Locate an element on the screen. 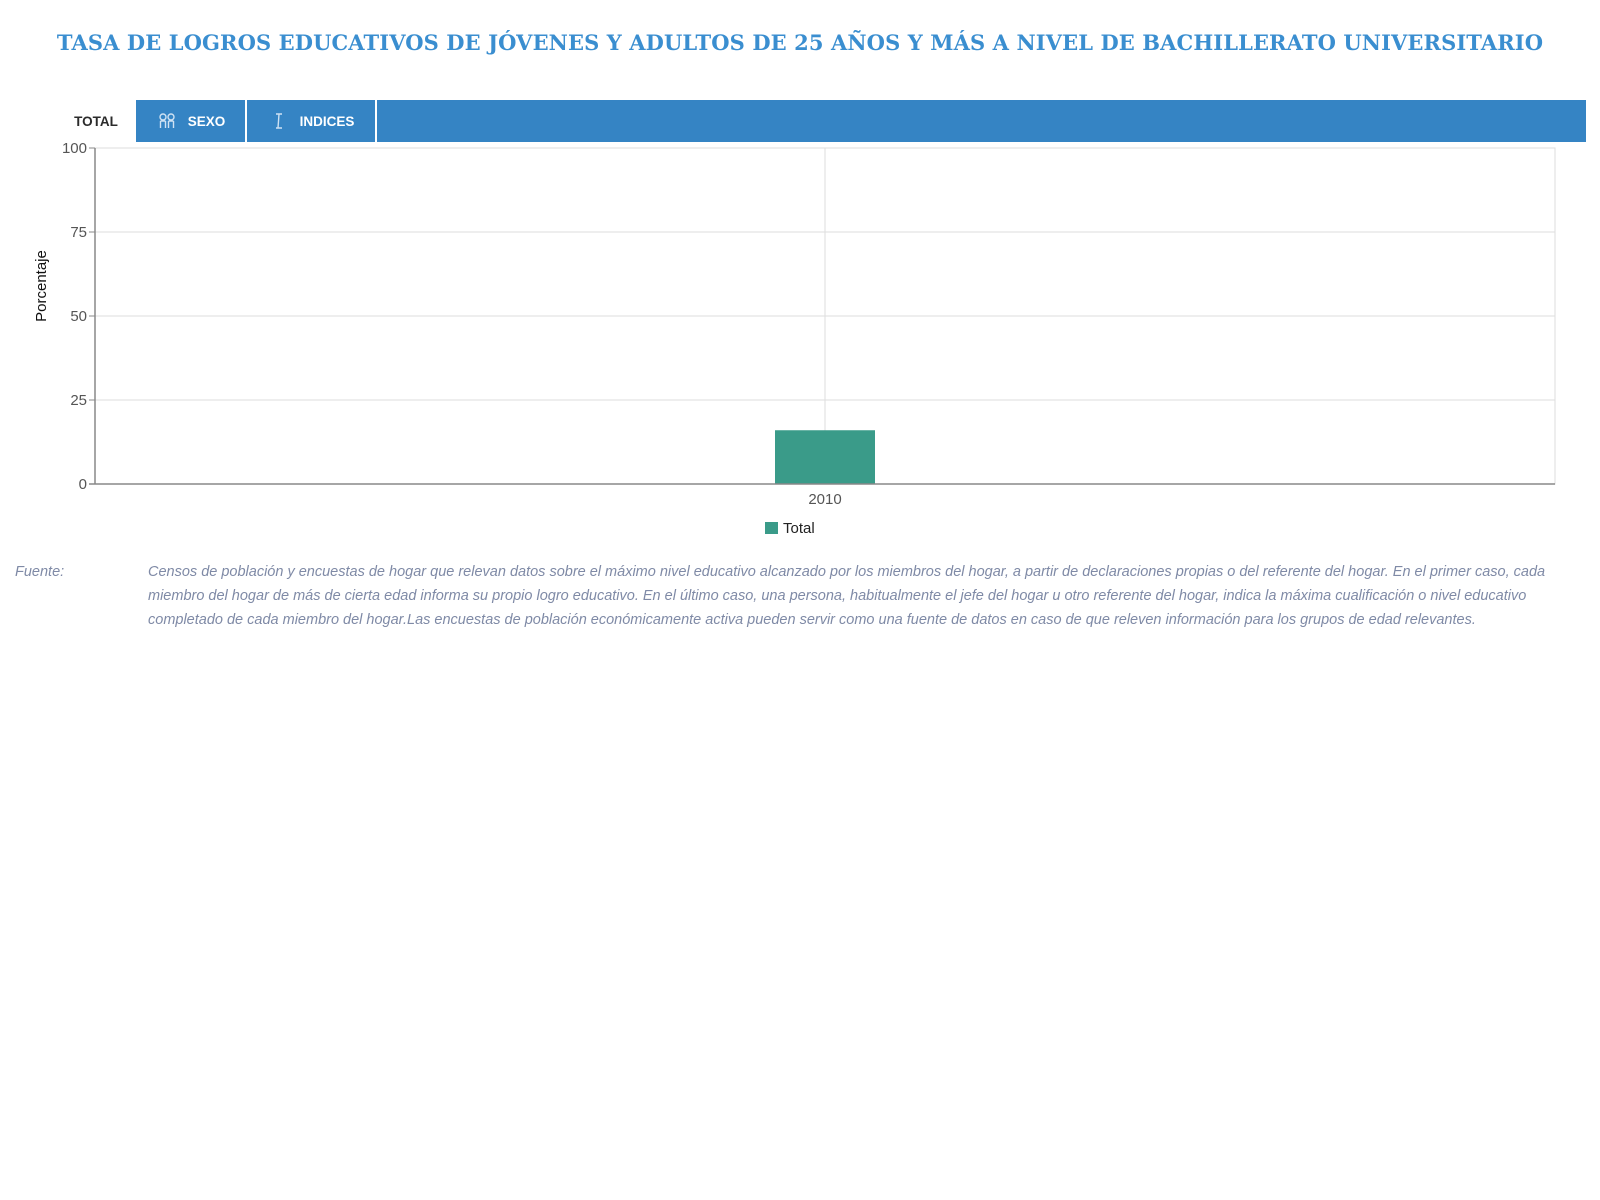  y-tick-label: 50 is located at coordinates (78, 316).